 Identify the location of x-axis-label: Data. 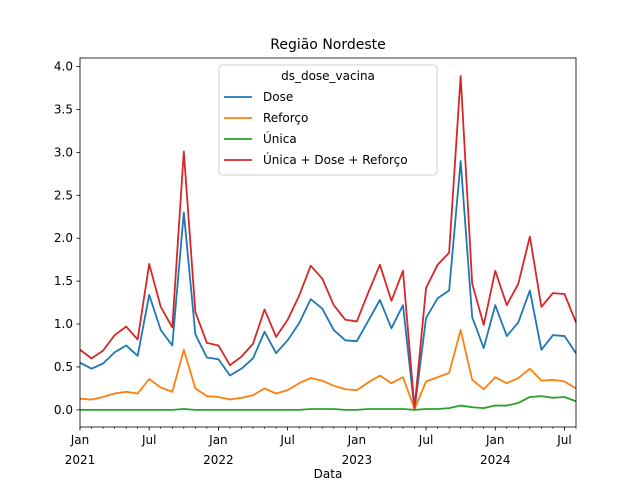
(328, 473).